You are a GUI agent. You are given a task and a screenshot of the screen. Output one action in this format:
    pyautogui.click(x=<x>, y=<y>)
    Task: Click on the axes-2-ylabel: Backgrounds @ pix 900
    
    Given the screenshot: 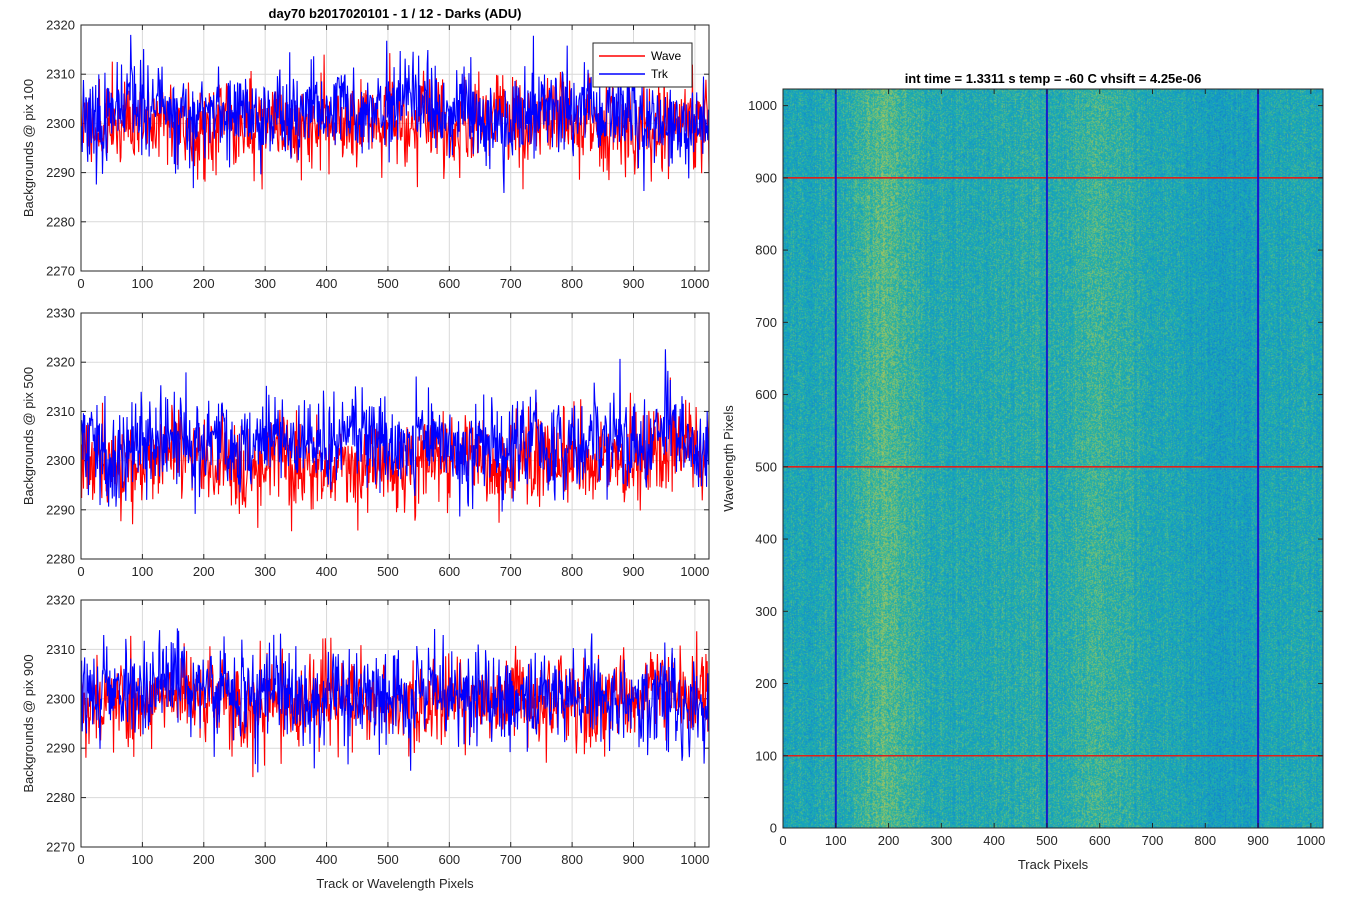 What is the action you would take?
    pyautogui.click(x=28, y=723)
    